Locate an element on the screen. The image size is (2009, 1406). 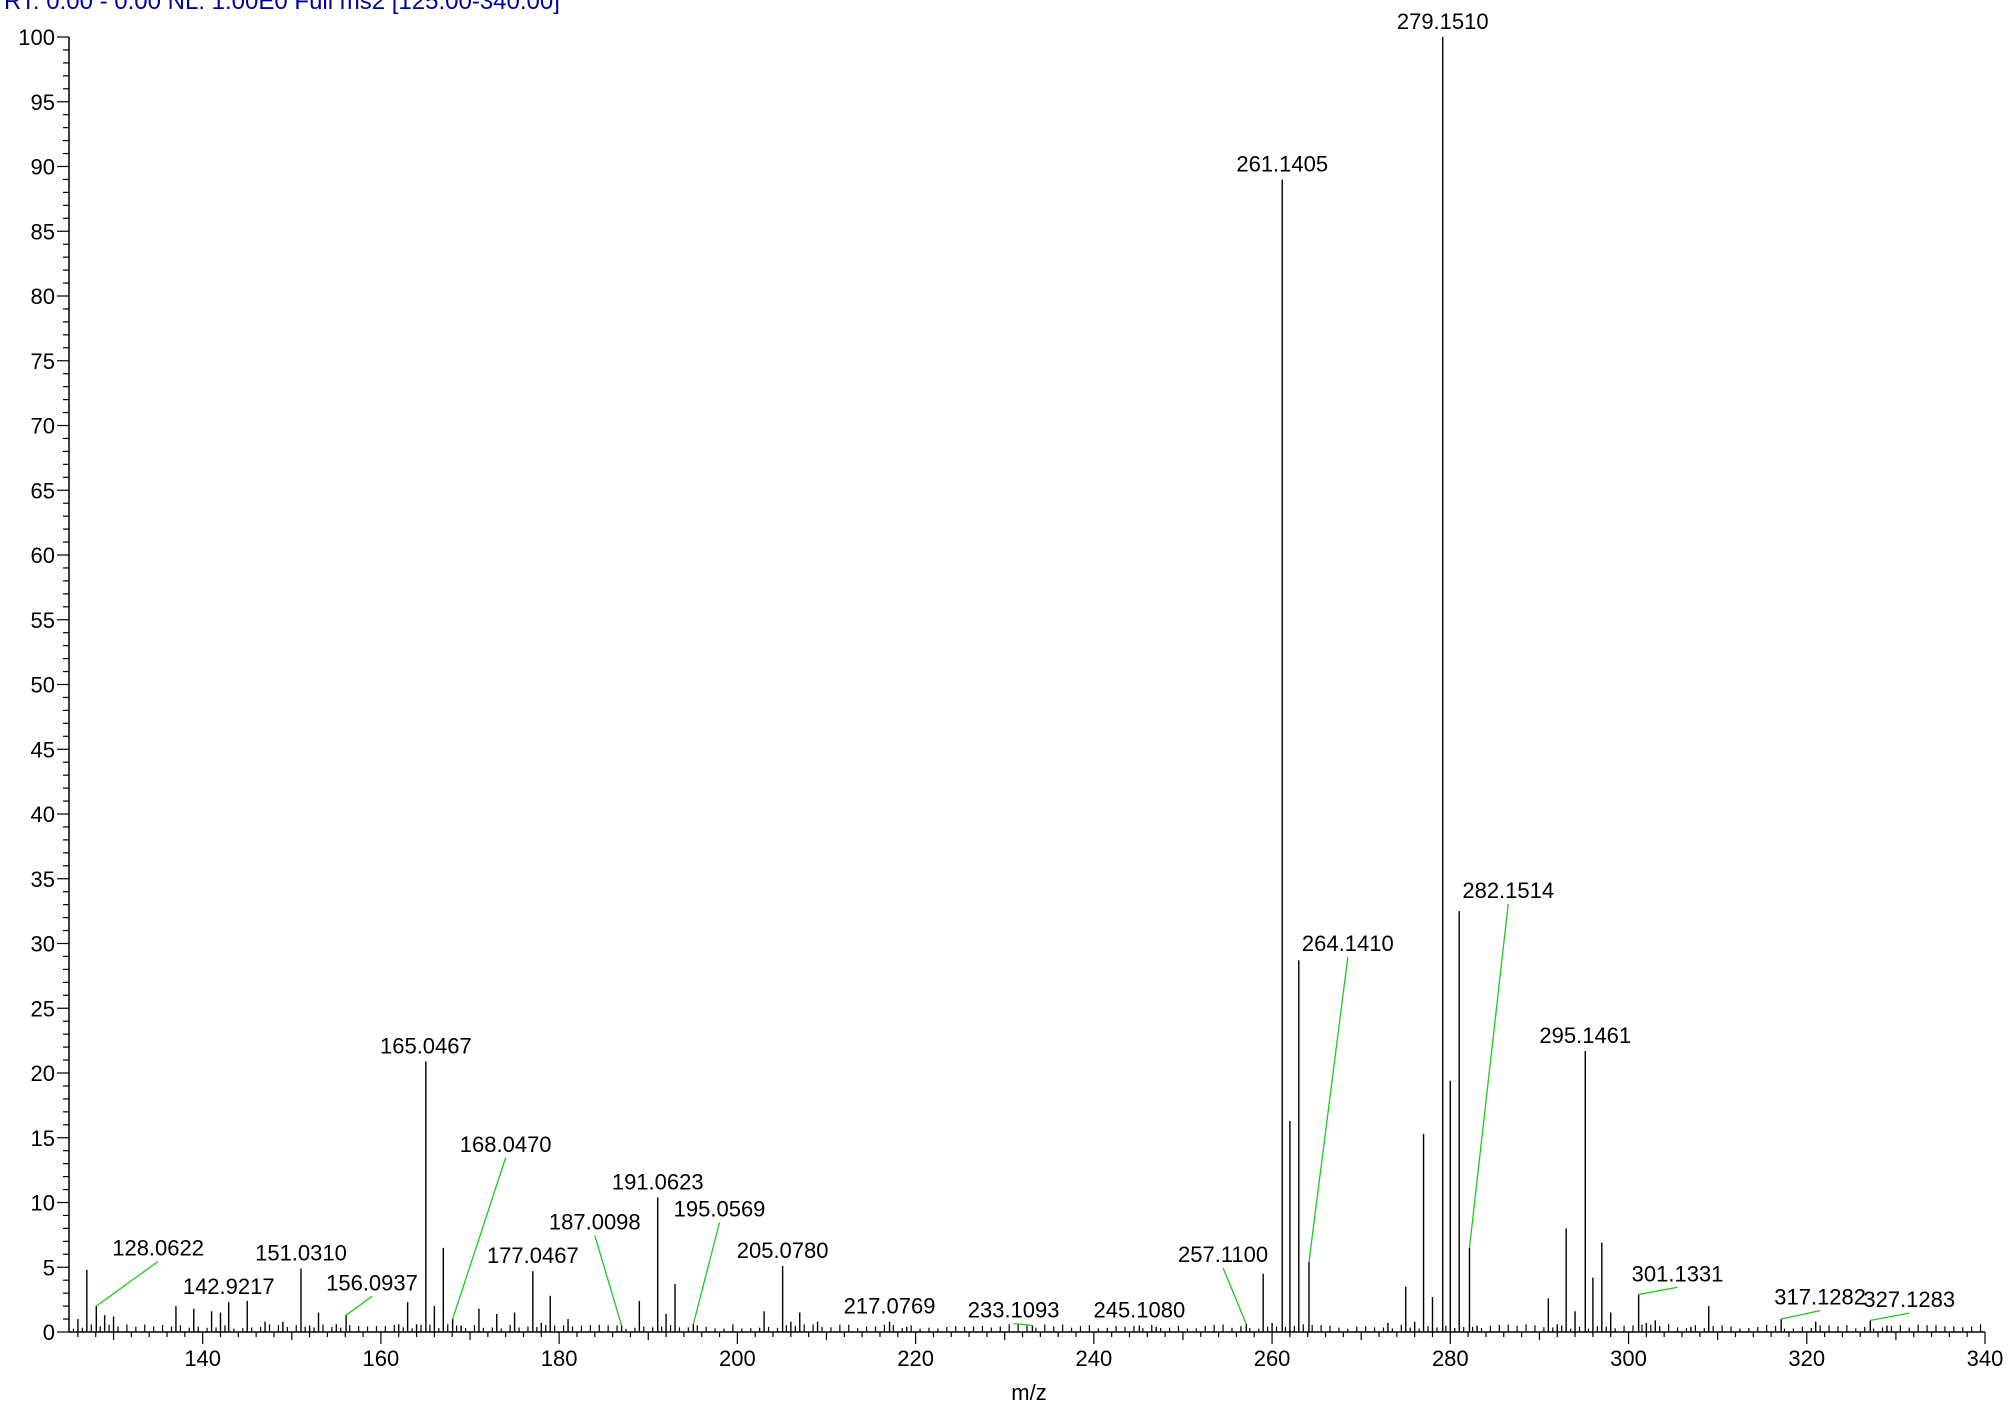
x-tick-label: 320 is located at coordinates (1806, 1358).